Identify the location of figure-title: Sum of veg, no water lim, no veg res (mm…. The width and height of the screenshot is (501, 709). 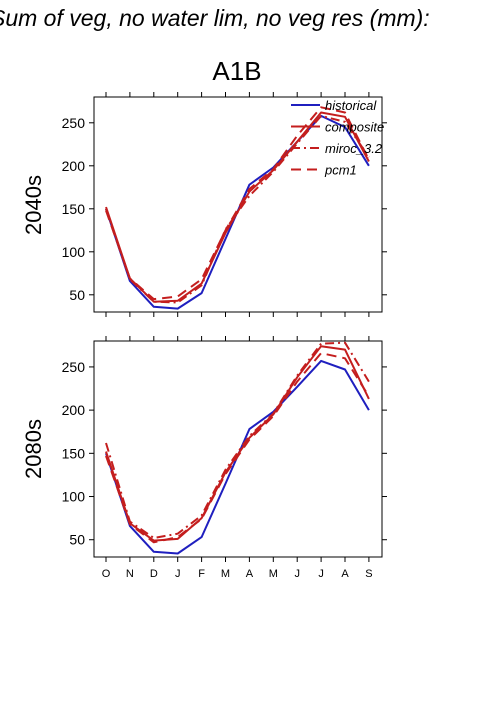
(215, 18).